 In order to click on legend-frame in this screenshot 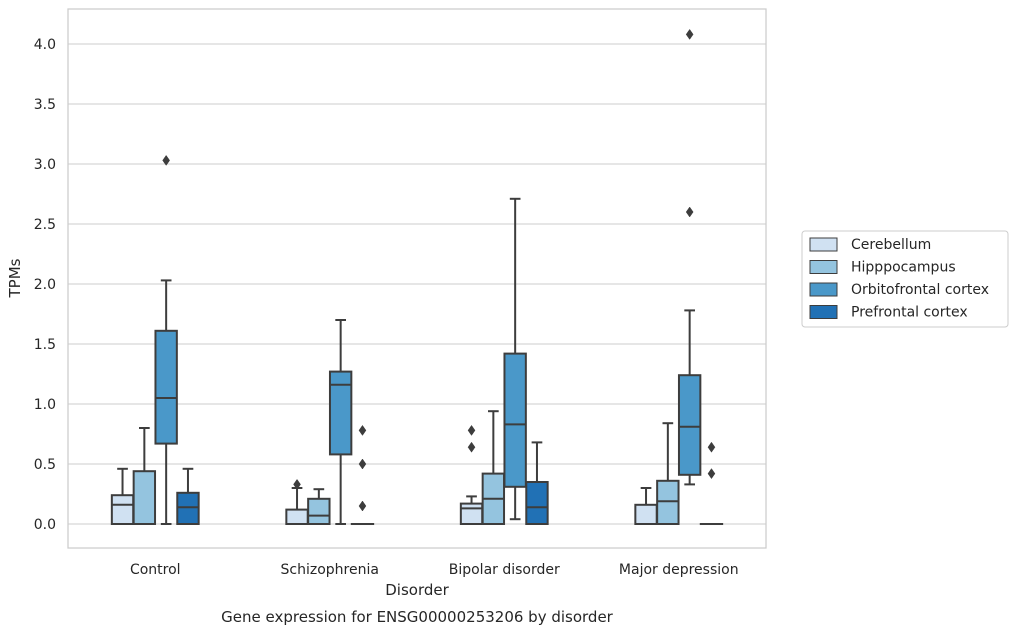, I will do `click(905, 279)`.